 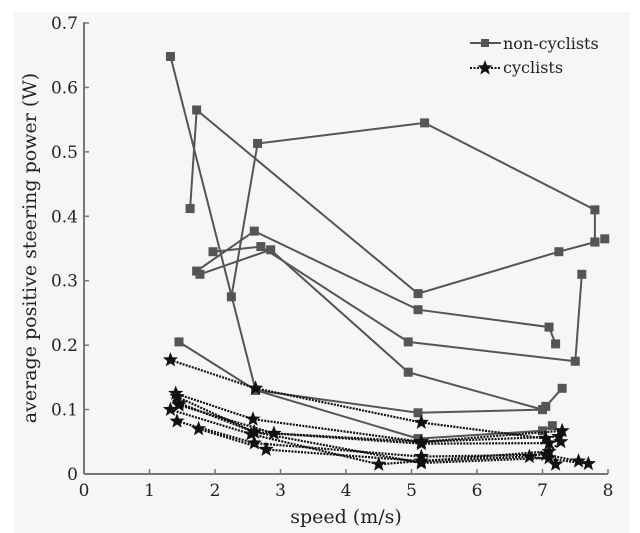 What do you see at coordinates (84, 491) in the screenshot?
I see `x-tick-label: 0` at bounding box center [84, 491].